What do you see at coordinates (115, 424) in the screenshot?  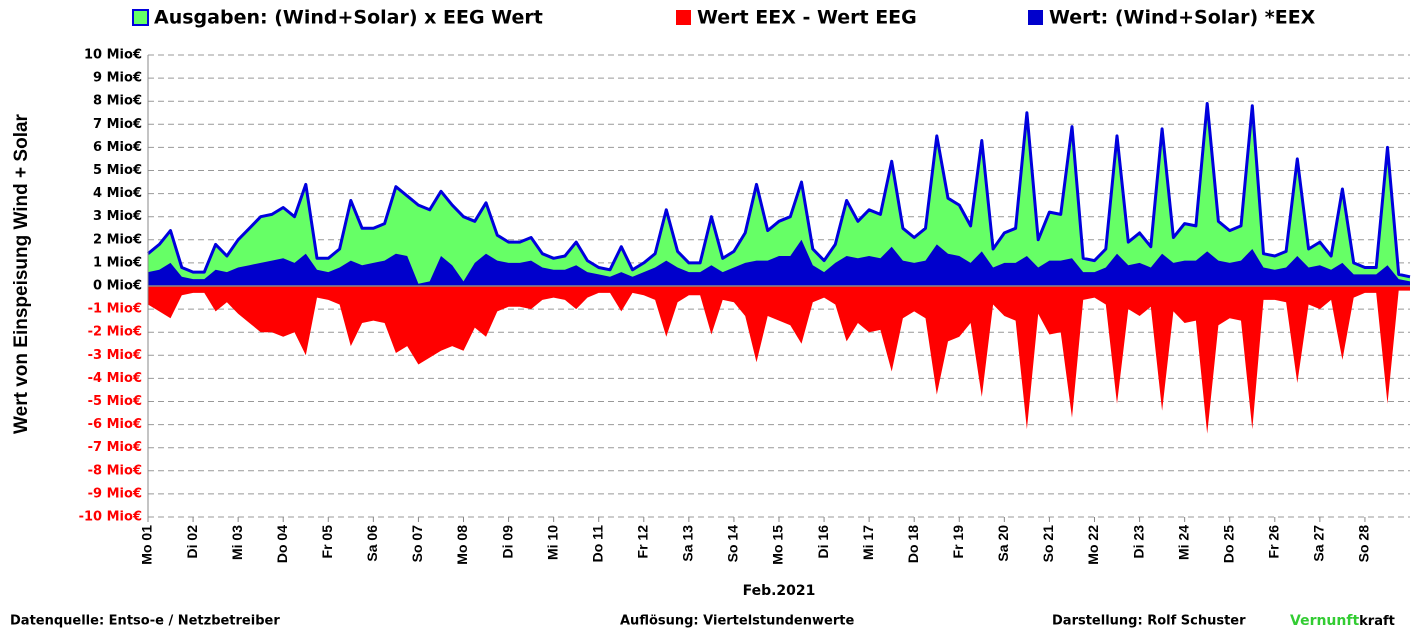 I see `y-tick-label: -6 Mio€` at bounding box center [115, 424].